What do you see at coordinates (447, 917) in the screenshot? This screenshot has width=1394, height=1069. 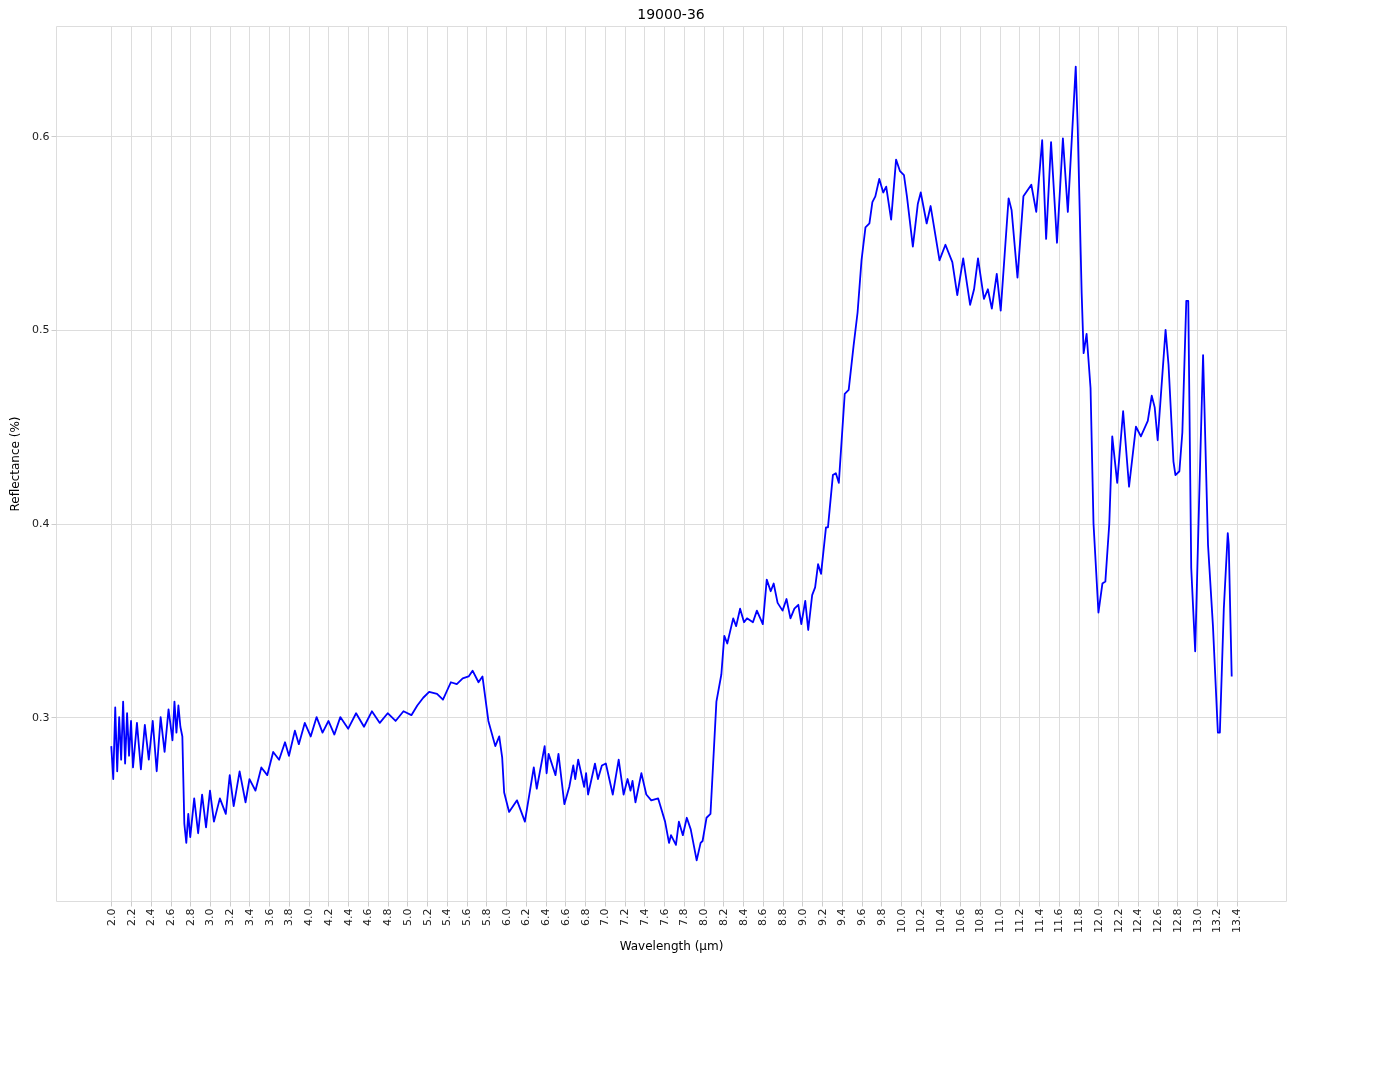 I see `x-tick-label: 5.4` at bounding box center [447, 917].